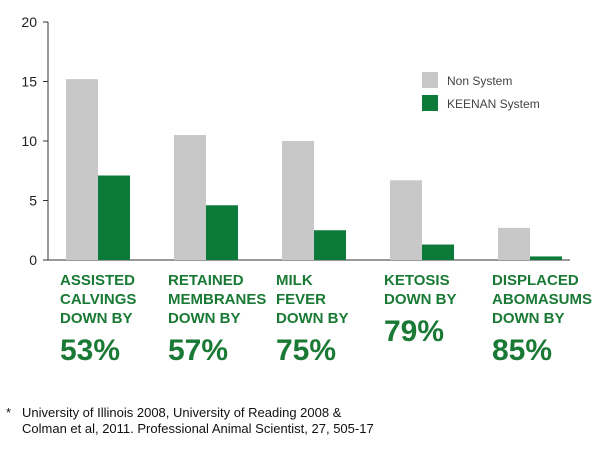 The height and width of the screenshot is (472, 604). Describe the element at coordinates (90, 350) in the screenshot. I see `reduction-percent: 53%` at that location.